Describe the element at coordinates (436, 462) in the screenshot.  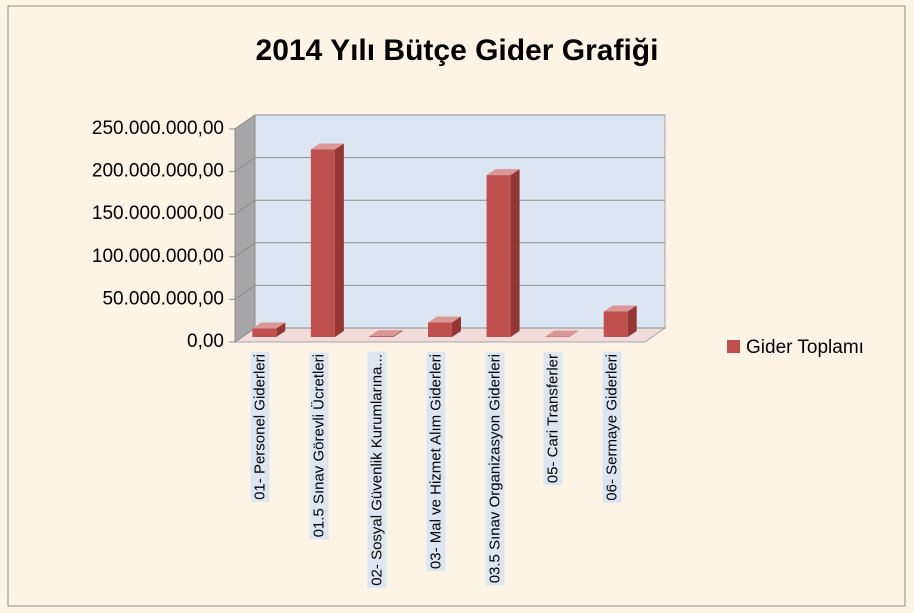
I see `x-tick-label: 03- Mal ve Hizmet Alım Giderleri` at that location.